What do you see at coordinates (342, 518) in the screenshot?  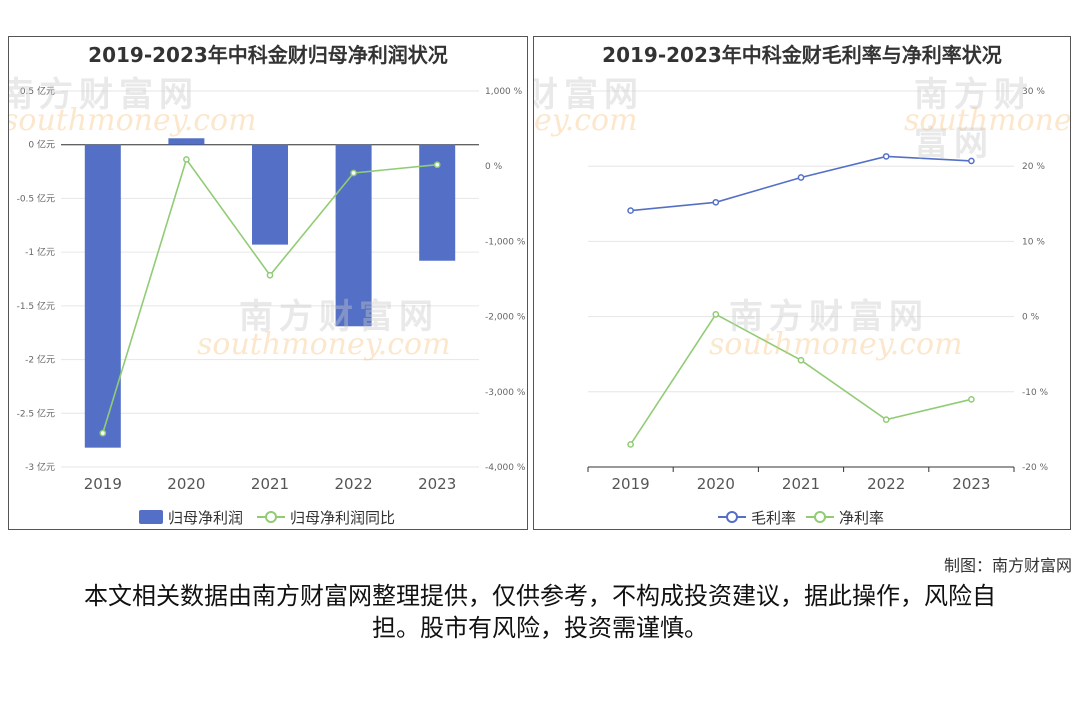 I see `legend-label: 归母净利润同比` at bounding box center [342, 518].